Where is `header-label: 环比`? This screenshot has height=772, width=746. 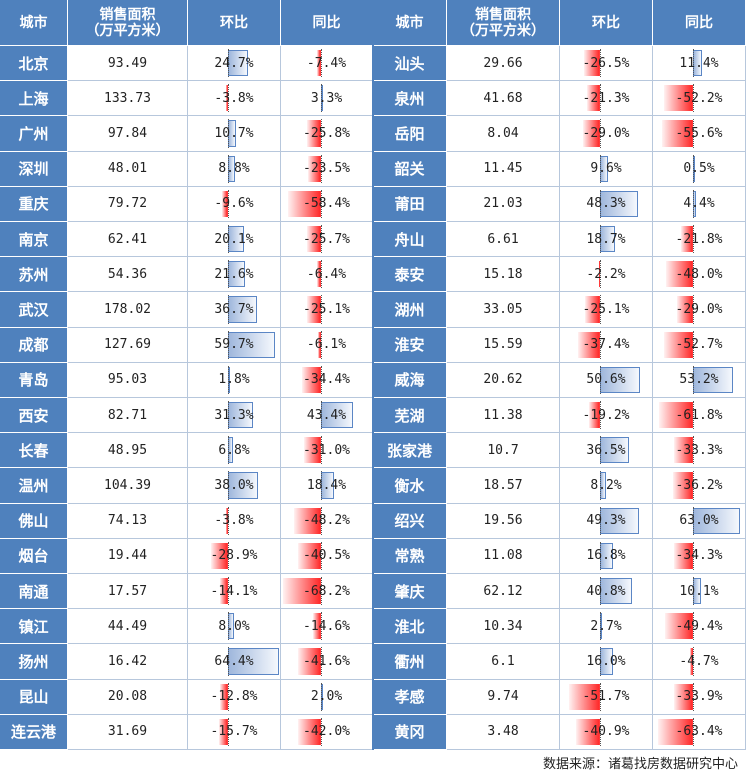 header-label: 环比 is located at coordinates (606, 22).